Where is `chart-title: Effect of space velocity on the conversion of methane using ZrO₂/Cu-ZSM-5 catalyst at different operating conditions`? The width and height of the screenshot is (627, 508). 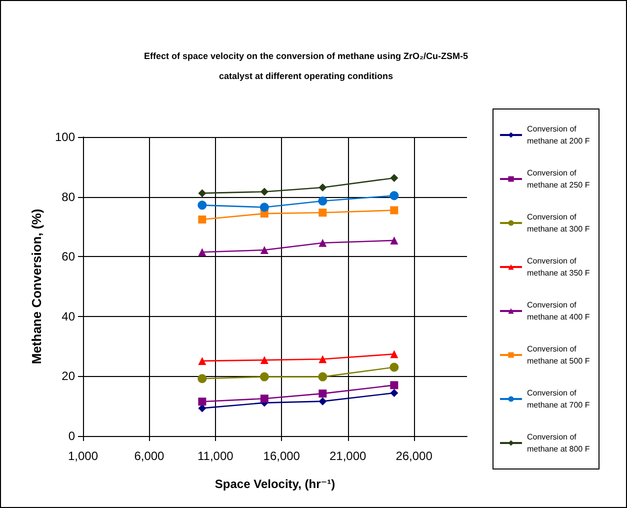 chart-title: Effect of space velocity on the conversion of methane using ZrO₂/Cu-ZSM-5 catalyst at different operating conditions is located at coordinates (306, 66).